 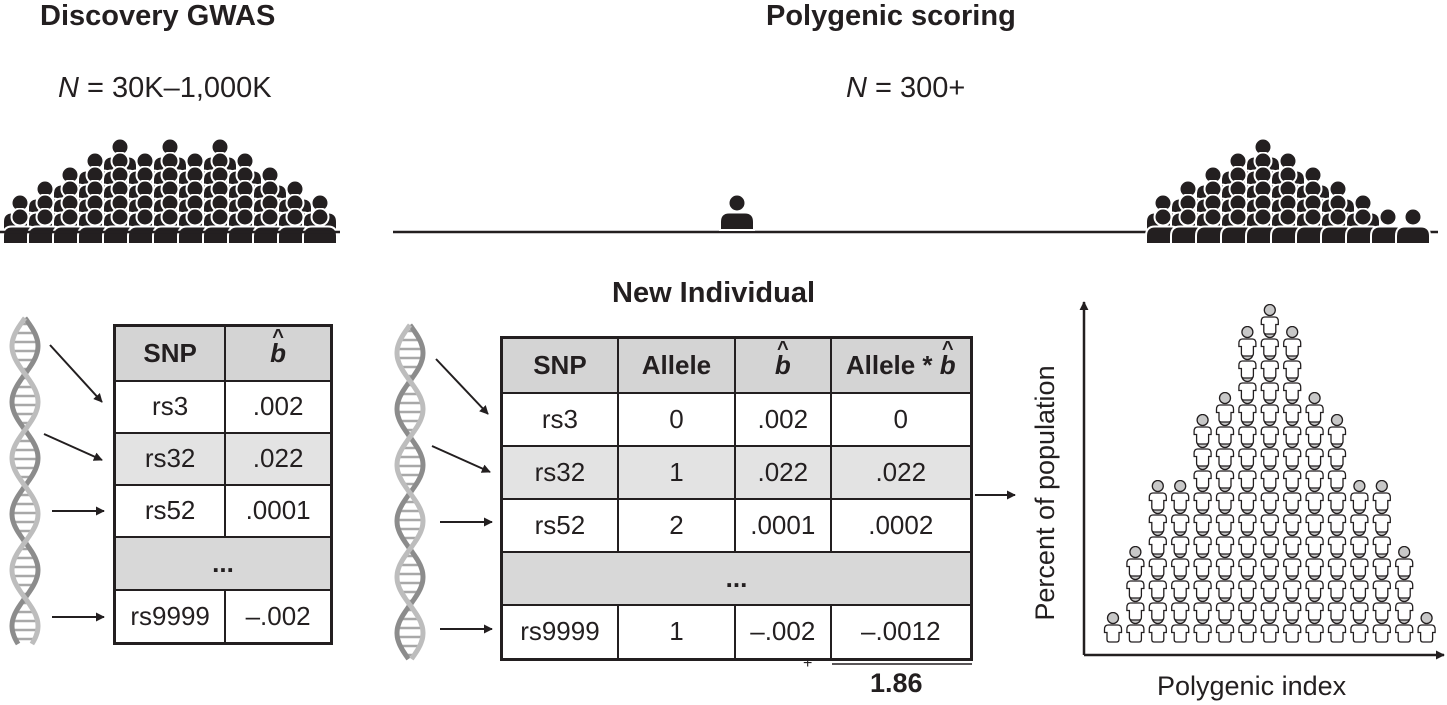 I want to click on product-cell: .0002, so click(x=901, y=525).